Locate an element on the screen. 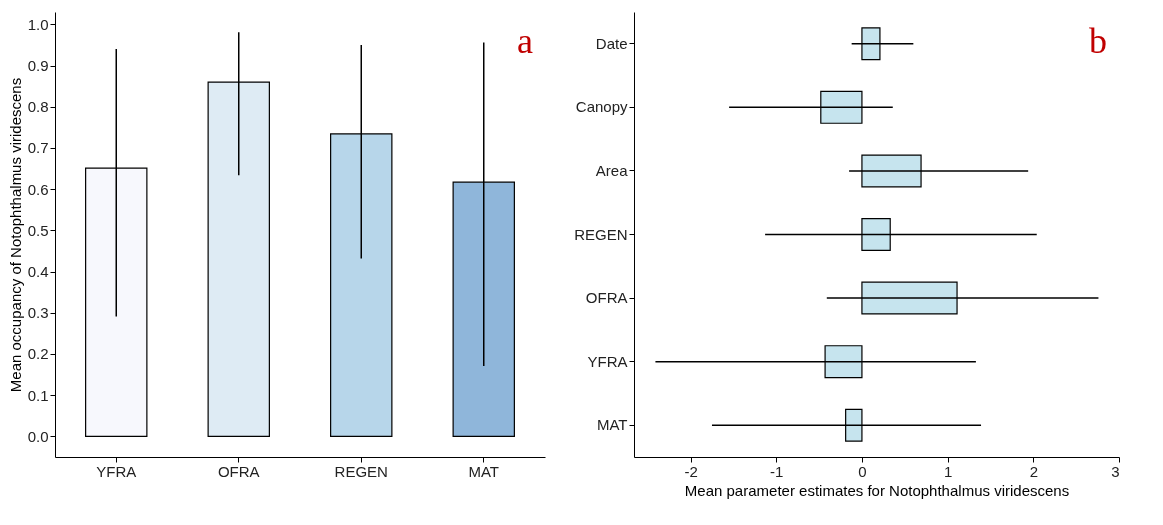 This screenshot has width=1163, height=525. x-tick-label: OFRA is located at coordinates (238, 471).